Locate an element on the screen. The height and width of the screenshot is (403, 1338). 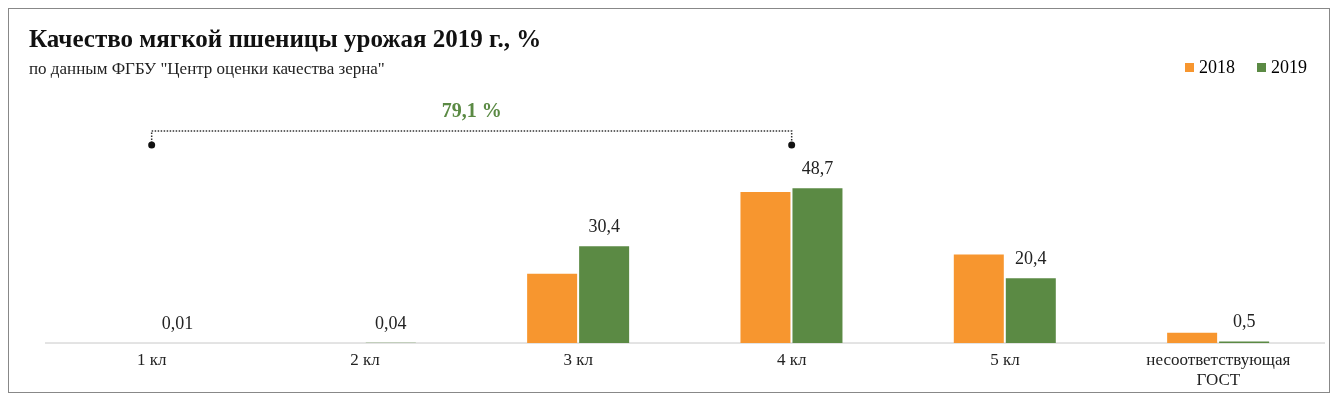
legend-label: 2019 is located at coordinates (1288, 67).